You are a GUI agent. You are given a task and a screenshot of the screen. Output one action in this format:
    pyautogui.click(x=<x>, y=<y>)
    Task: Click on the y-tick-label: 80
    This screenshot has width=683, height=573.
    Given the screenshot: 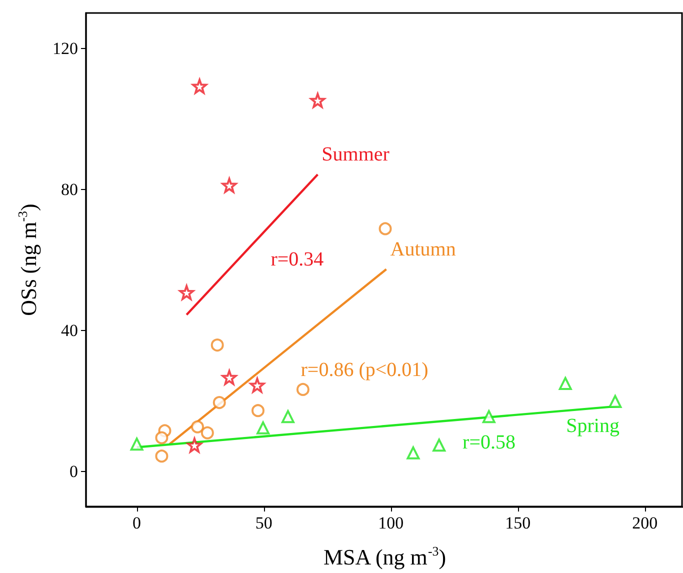 What is the action you would take?
    pyautogui.click(x=69, y=189)
    